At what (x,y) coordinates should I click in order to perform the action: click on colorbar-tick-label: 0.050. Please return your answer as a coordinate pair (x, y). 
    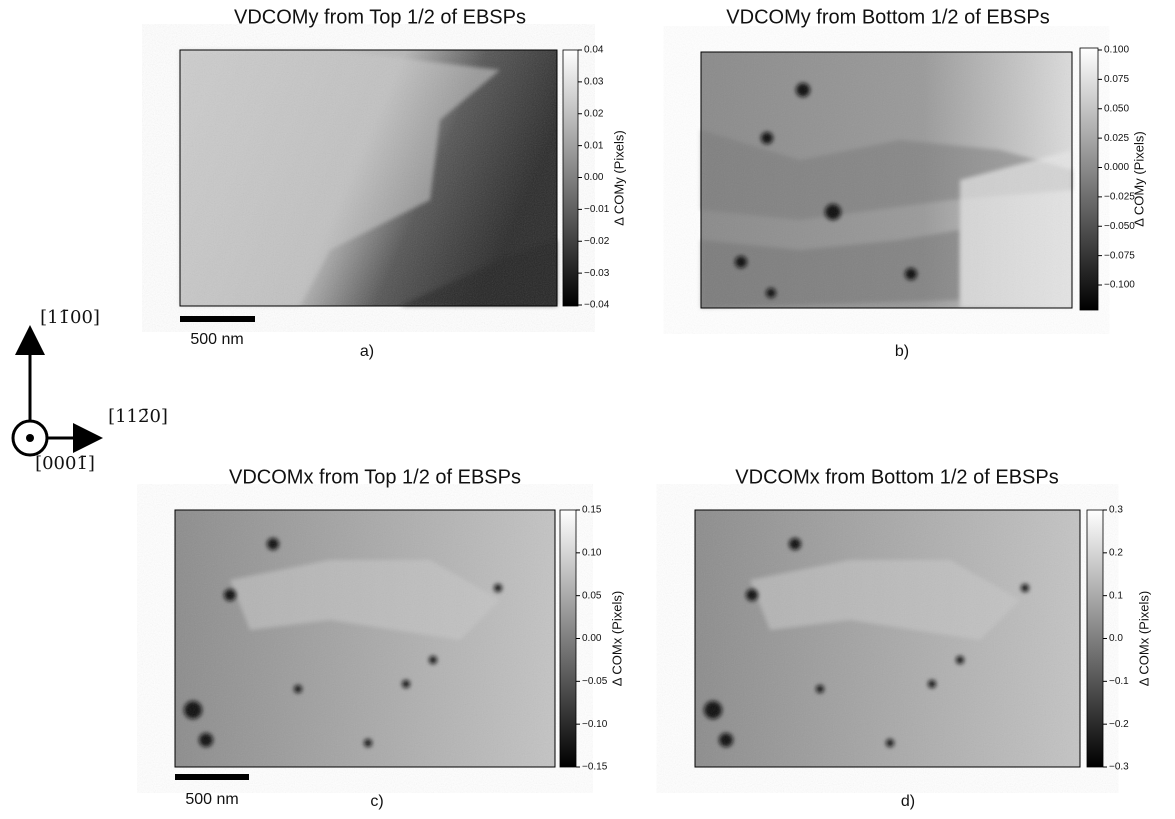
    Looking at the image, I should click on (1116, 108).